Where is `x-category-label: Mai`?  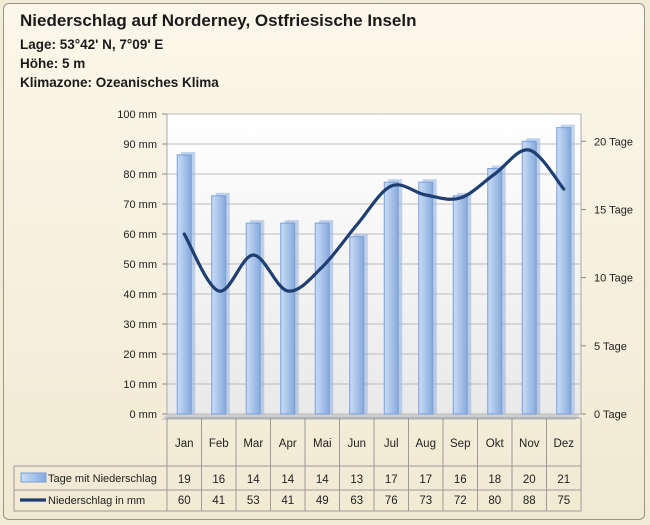
x-category-label: Mai is located at coordinates (322, 444).